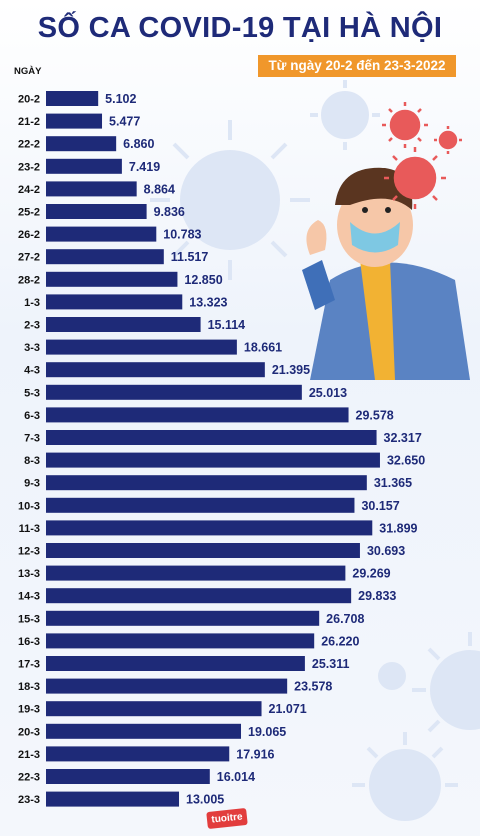 This screenshot has width=480, height=836. What do you see at coordinates (288, 709) in the screenshot?
I see `value-label: 21.071` at bounding box center [288, 709].